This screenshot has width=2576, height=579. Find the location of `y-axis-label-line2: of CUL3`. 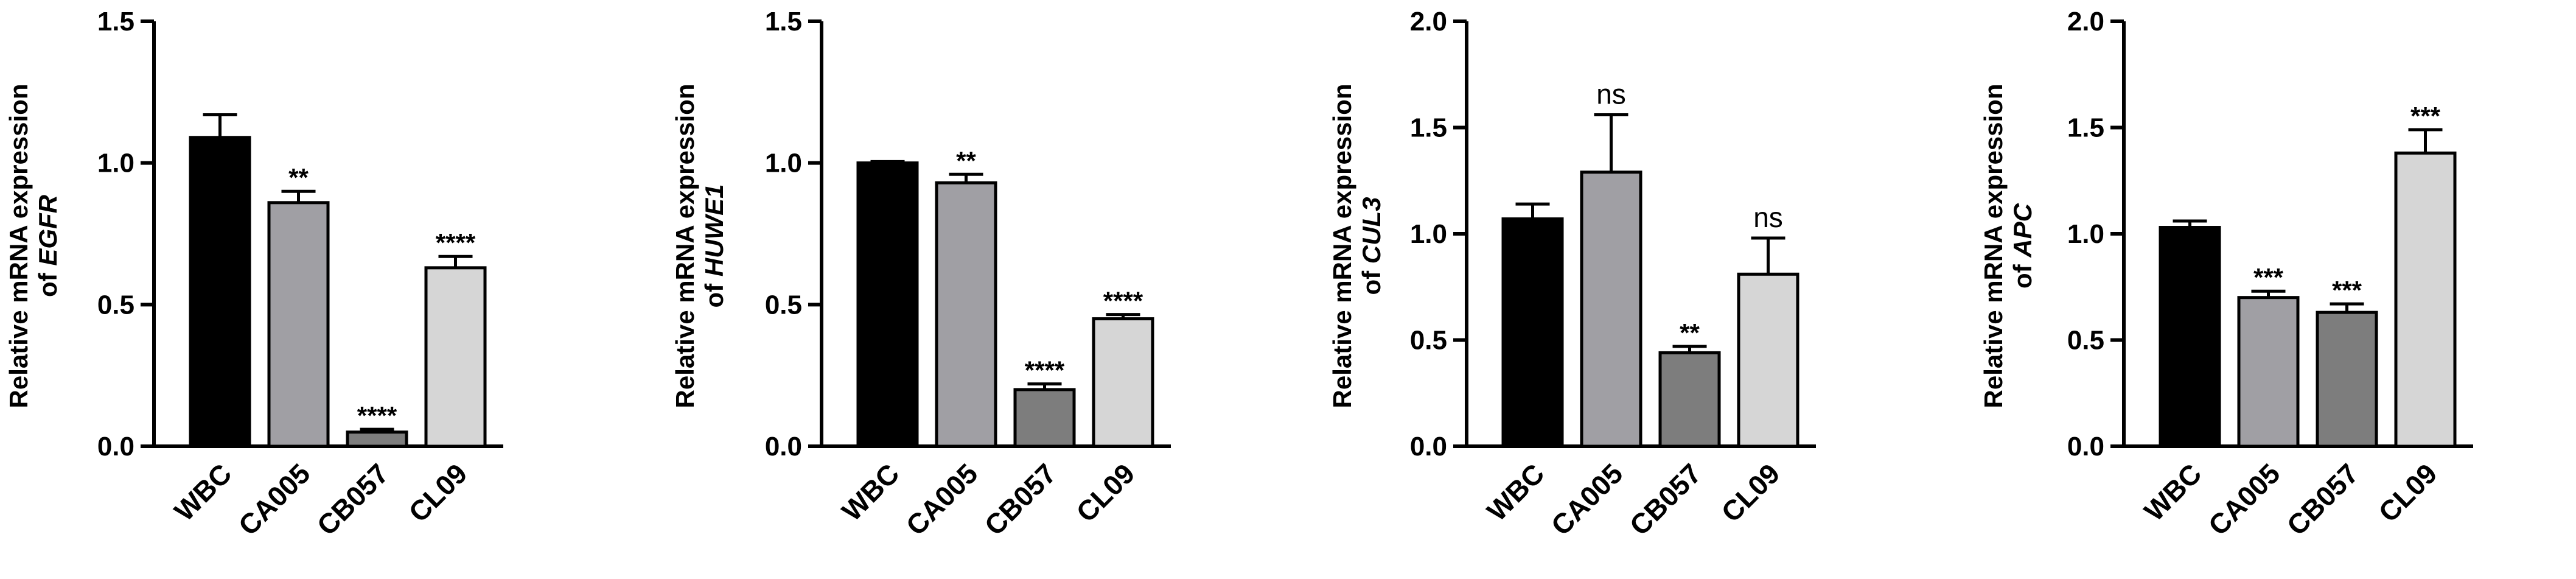

y-axis-label-line2: of CUL3 is located at coordinates (1371, 246).